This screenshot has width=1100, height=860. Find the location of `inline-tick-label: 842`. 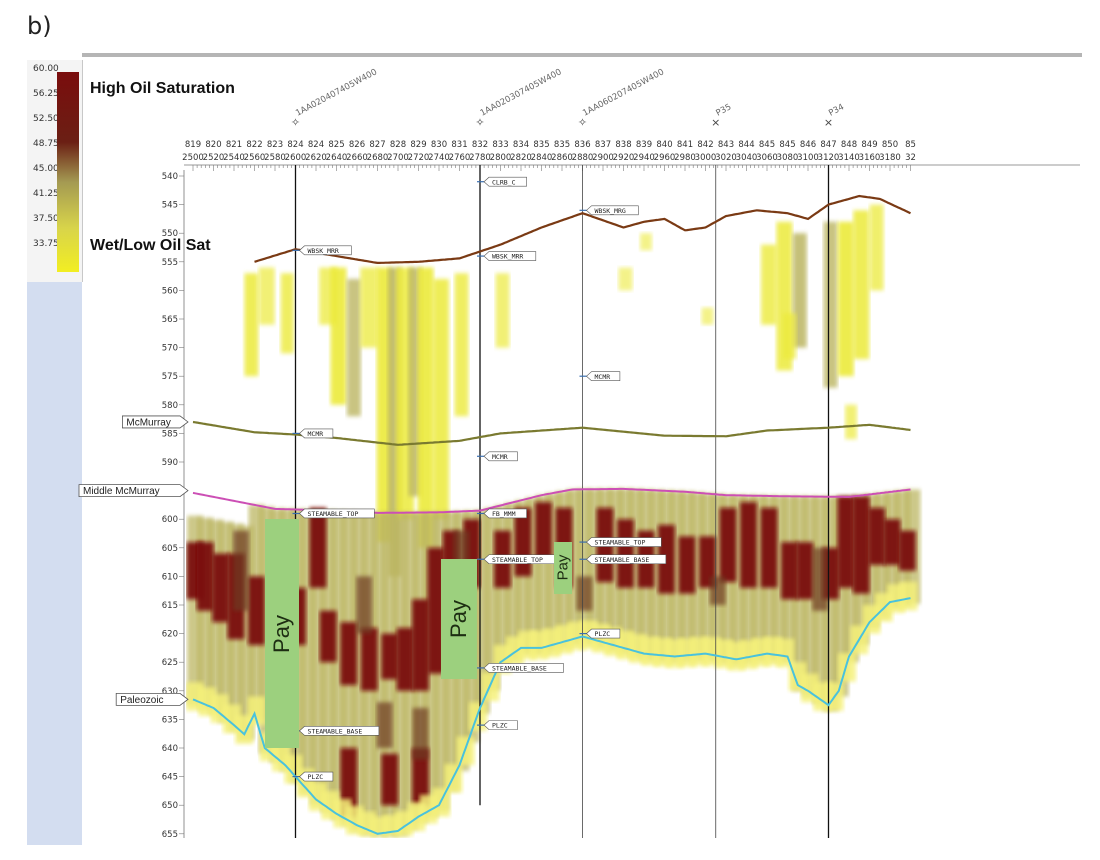

inline-tick-label: 842 is located at coordinates (705, 145).